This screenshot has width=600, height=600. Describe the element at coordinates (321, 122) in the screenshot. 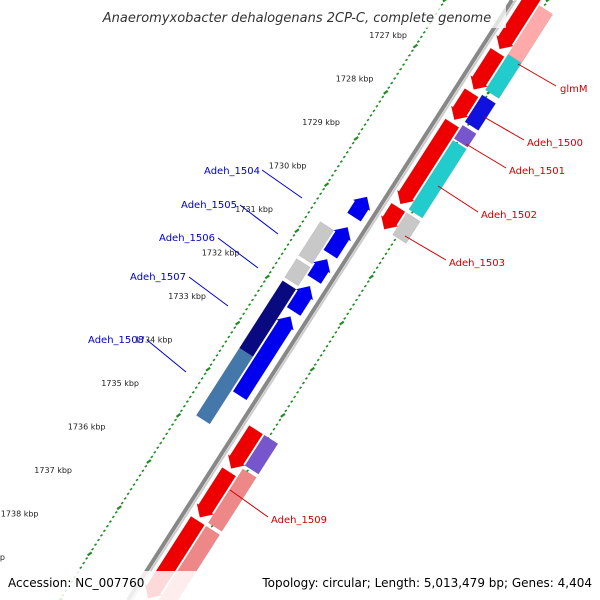

I see `tick-label: 1729 kbp` at that location.